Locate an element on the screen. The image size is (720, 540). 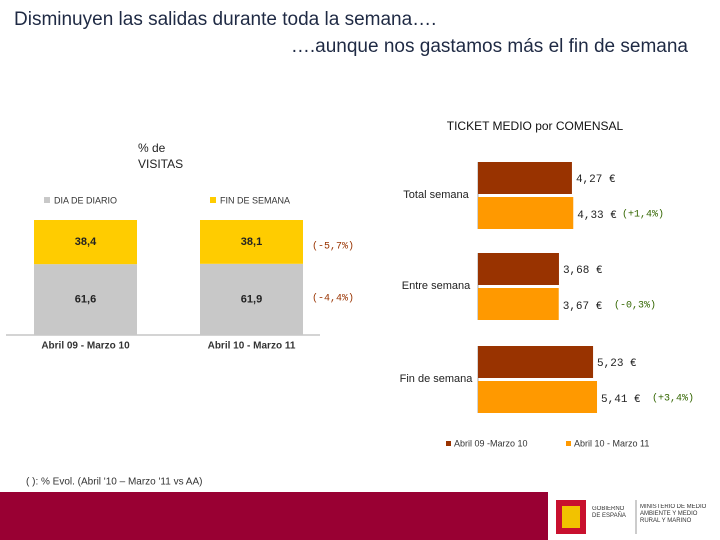
logo1: GOBIERNO DE ESPAÑA is located at coordinates (609, 512).